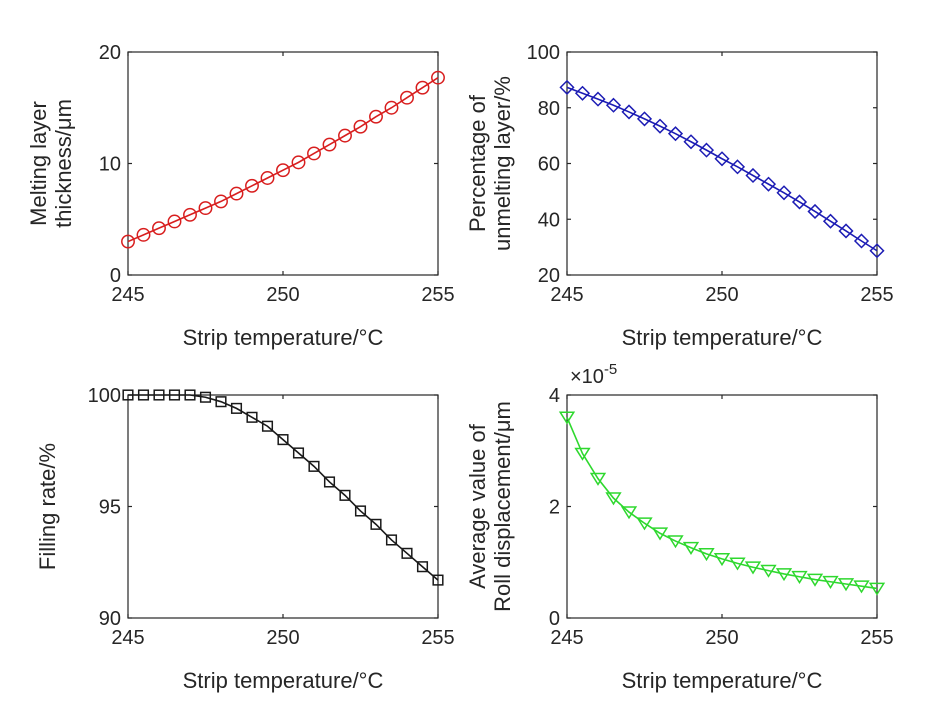  What do you see at coordinates (549, 165) in the screenshot?
I see `y-tick-label: 60` at bounding box center [549, 165].